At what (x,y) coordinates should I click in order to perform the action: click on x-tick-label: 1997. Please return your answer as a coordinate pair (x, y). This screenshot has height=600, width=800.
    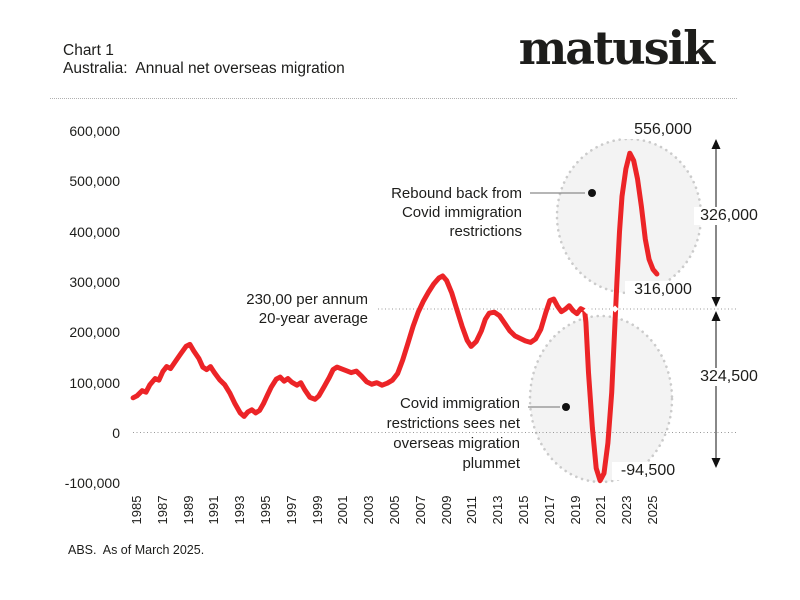
    Looking at the image, I should click on (291, 510).